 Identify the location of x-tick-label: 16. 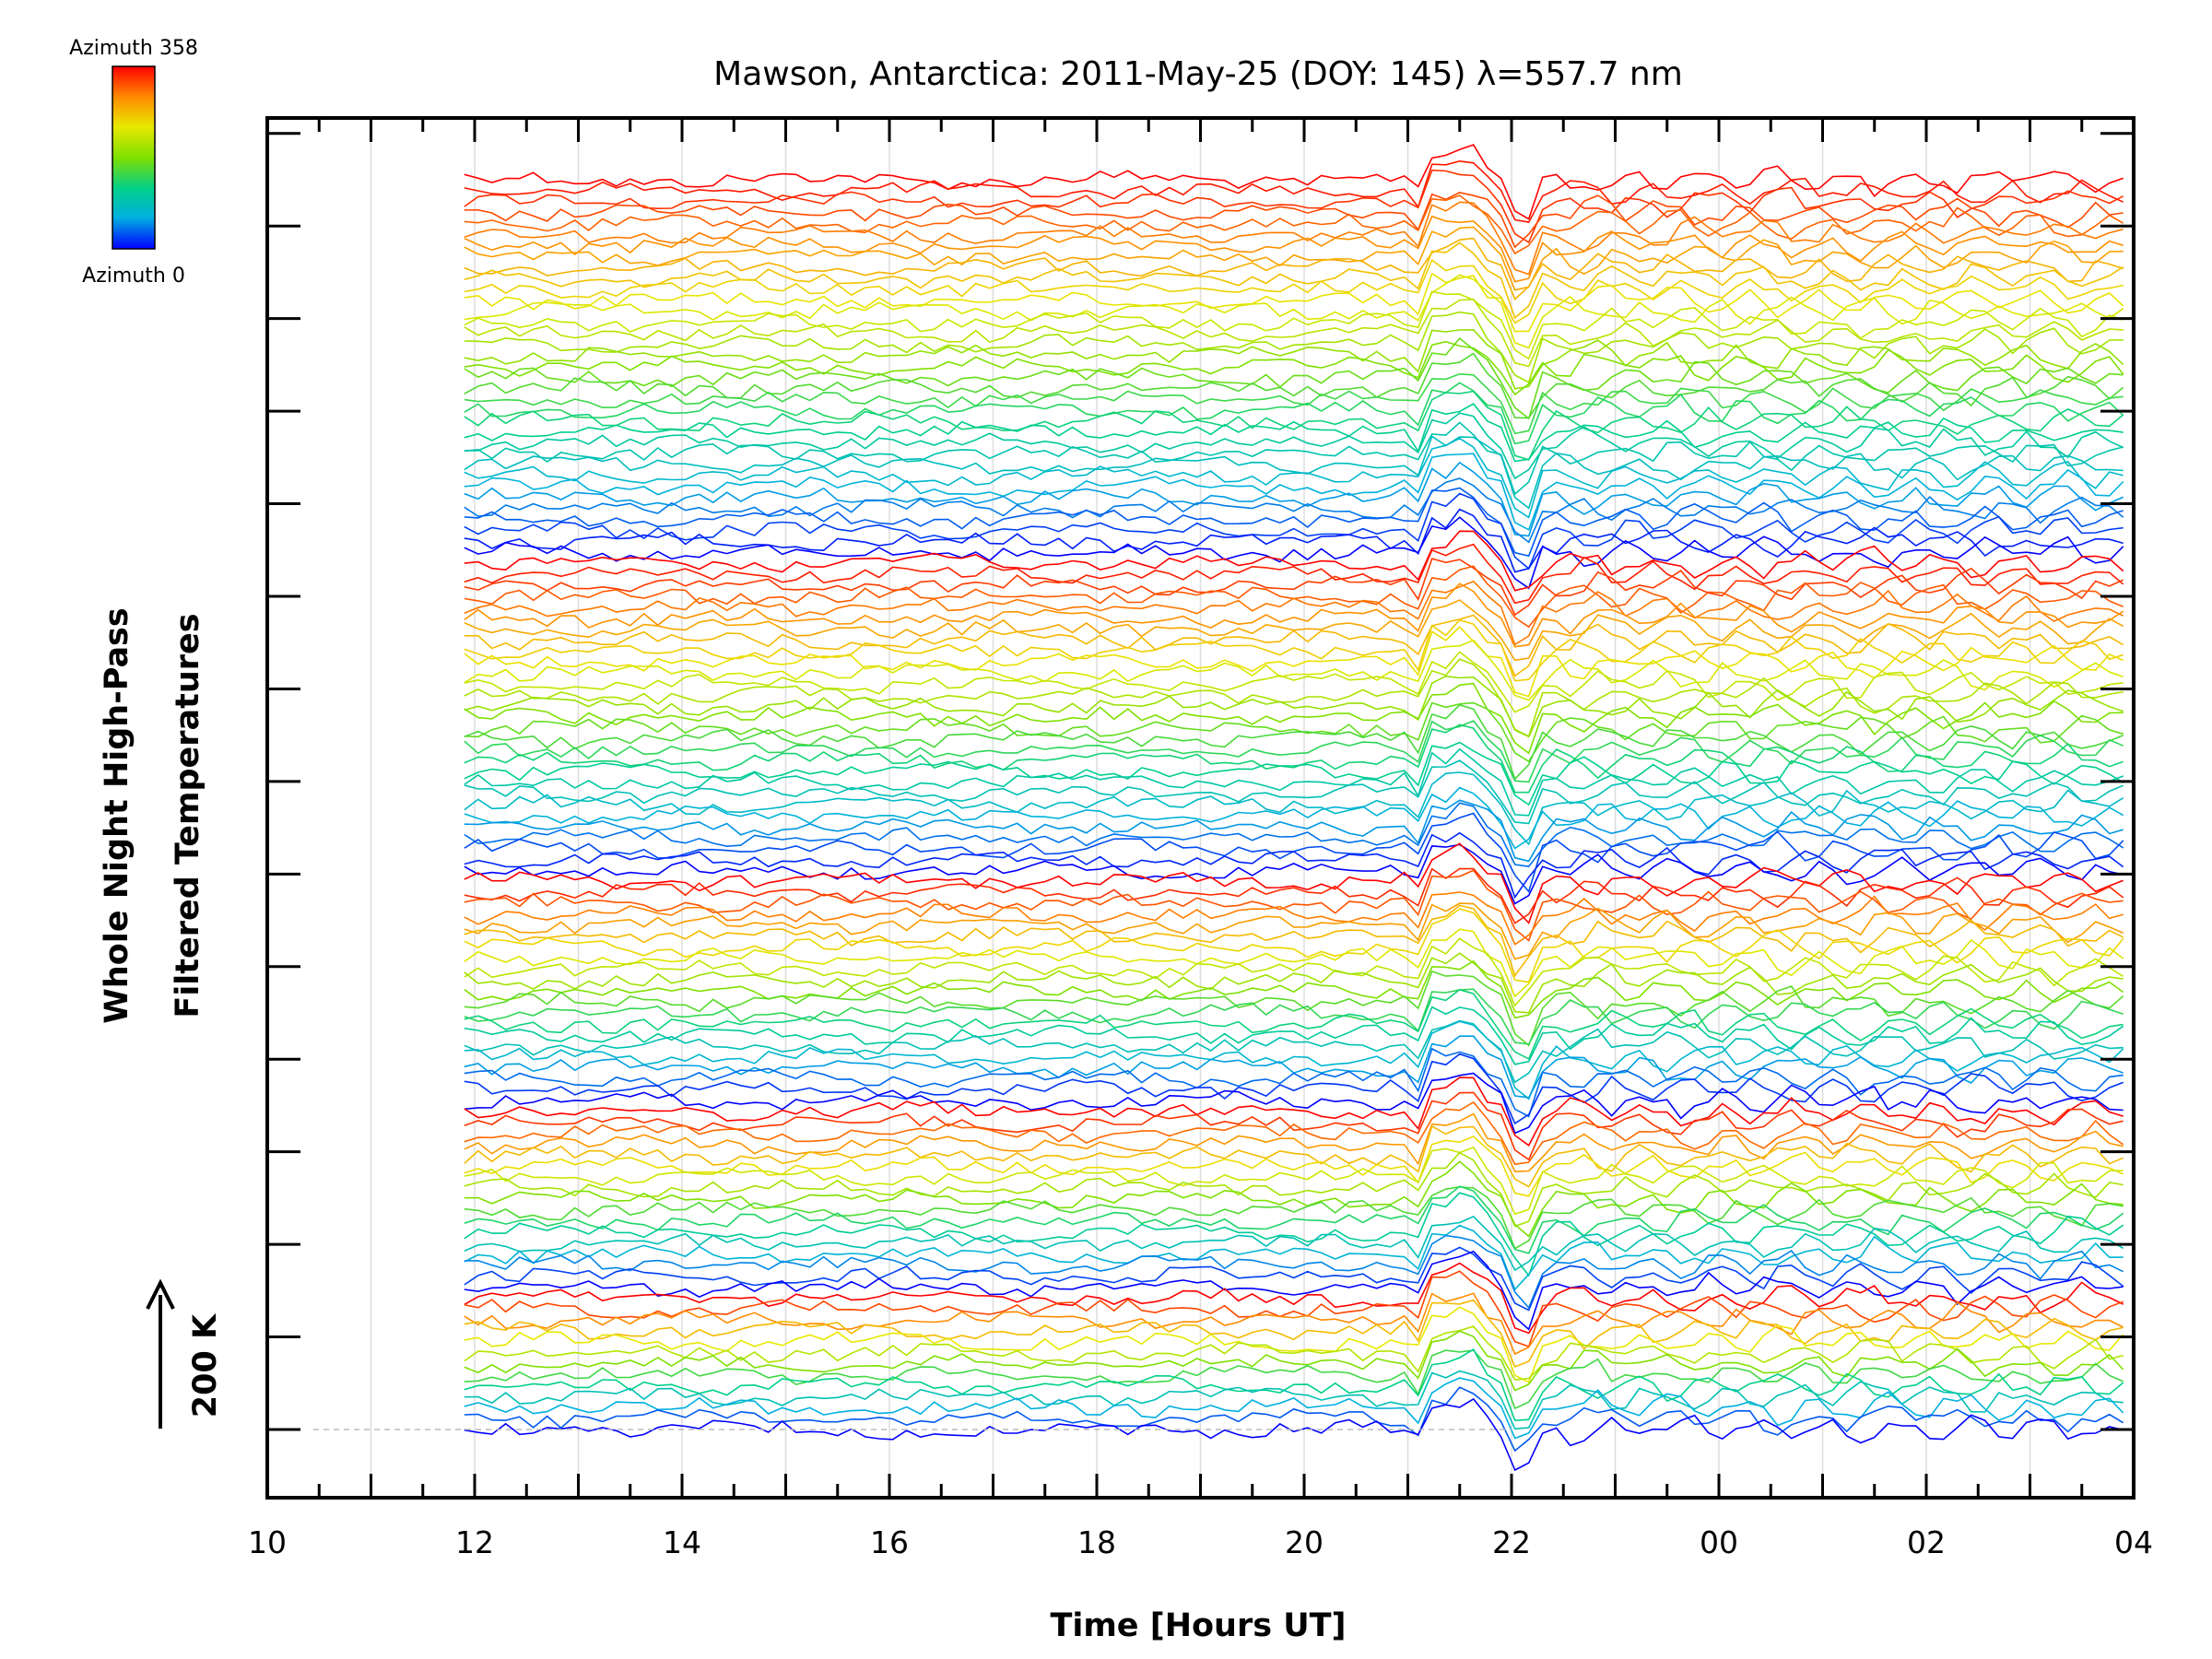
(889, 1542).